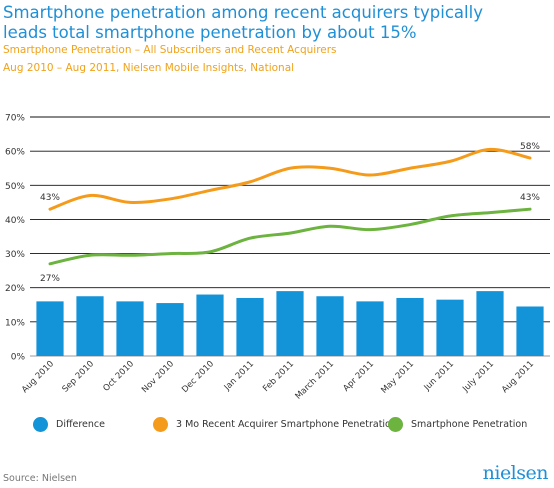 The height and width of the screenshot is (488, 554). What do you see at coordinates (18, 358) in the screenshot?
I see `y-tick-label: 0%` at bounding box center [18, 358].